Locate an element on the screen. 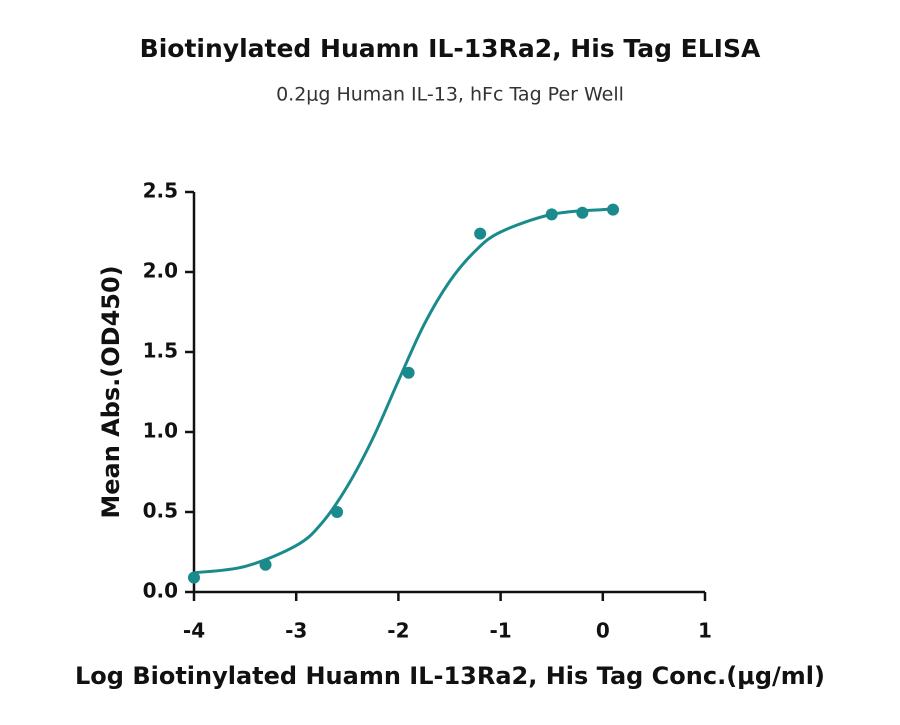  x-tick-label: 1 is located at coordinates (705, 631).